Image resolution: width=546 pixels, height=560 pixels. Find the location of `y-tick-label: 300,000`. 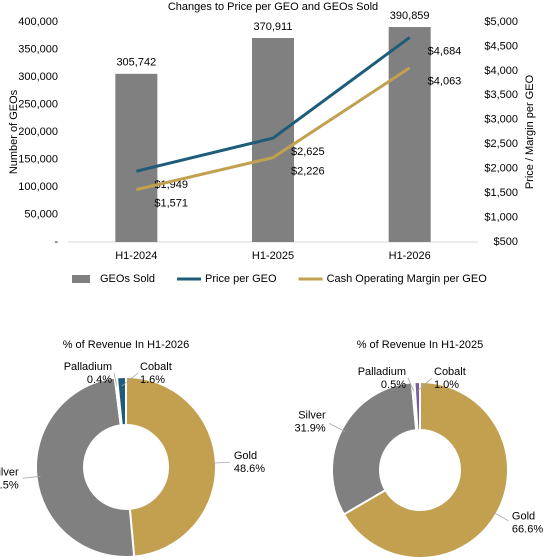

y-tick-label: 300,000 is located at coordinates (38, 77).